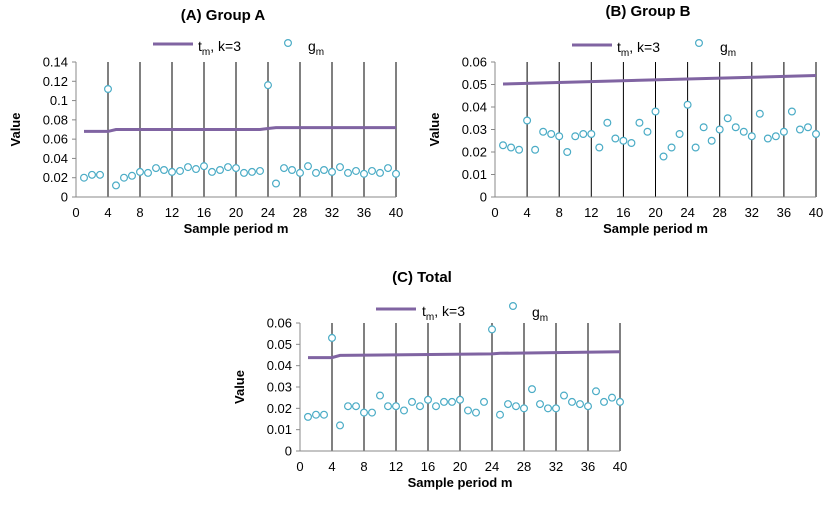 The image size is (828, 509). What do you see at coordinates (268, 212) in the screenshot?
I see `x-tick-label: 24` at bounding box center [268, 212].